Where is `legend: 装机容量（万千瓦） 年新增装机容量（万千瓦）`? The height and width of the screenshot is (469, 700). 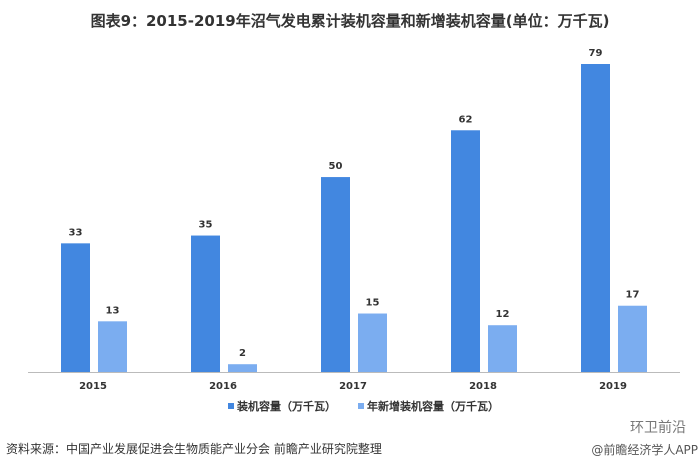
legend: 装机容量（万千瓦） 年新增装机容量（万千瓦） is located at coordinates (363, 406).